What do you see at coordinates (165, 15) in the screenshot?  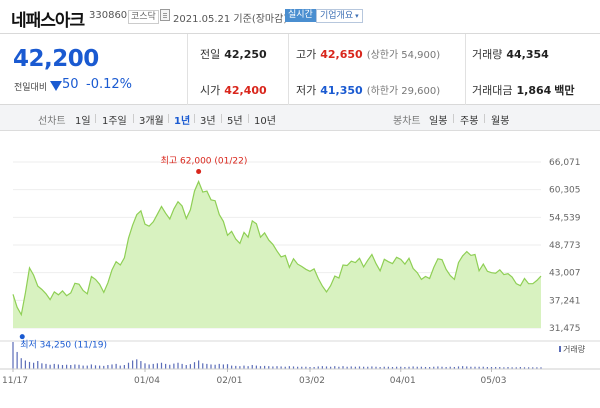 I see `document-icon` at bounding box center [165, 15].